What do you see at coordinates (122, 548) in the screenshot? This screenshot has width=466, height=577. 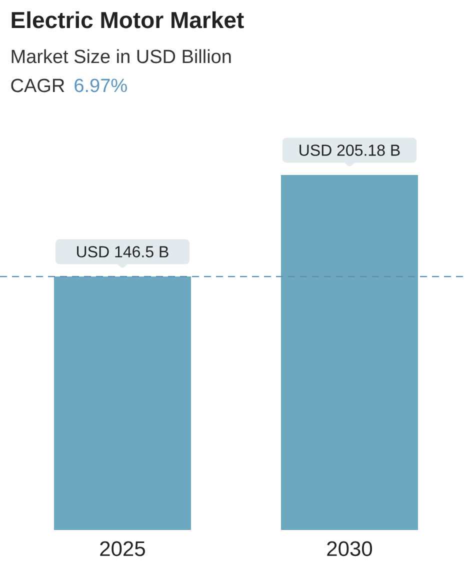 I see `x-tick-label: 2025` at bounding box center [122, 548].